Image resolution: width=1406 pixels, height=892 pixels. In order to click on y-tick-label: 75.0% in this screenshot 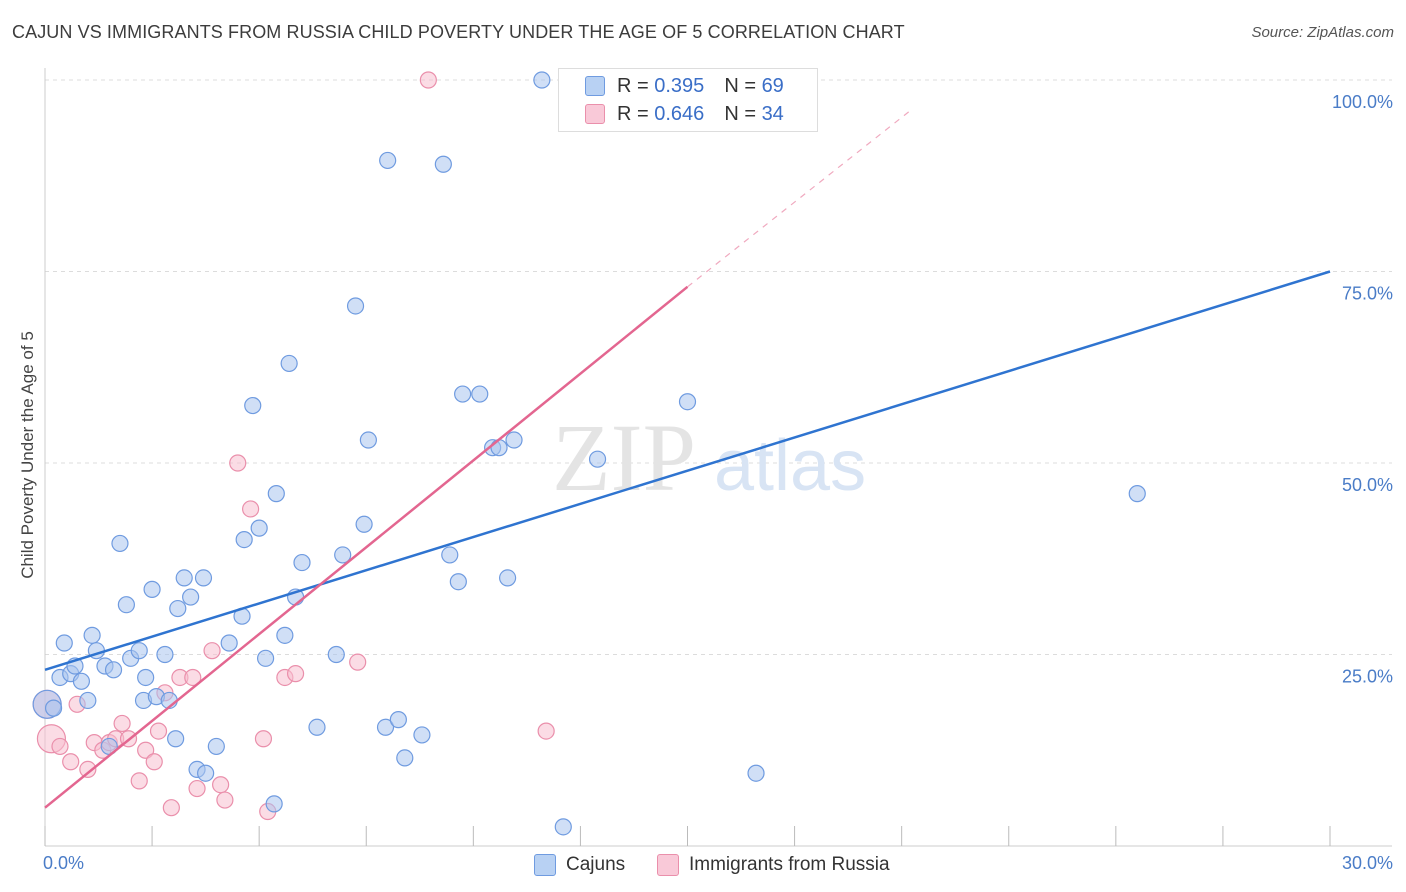, I will do `click(1367, 294)`.